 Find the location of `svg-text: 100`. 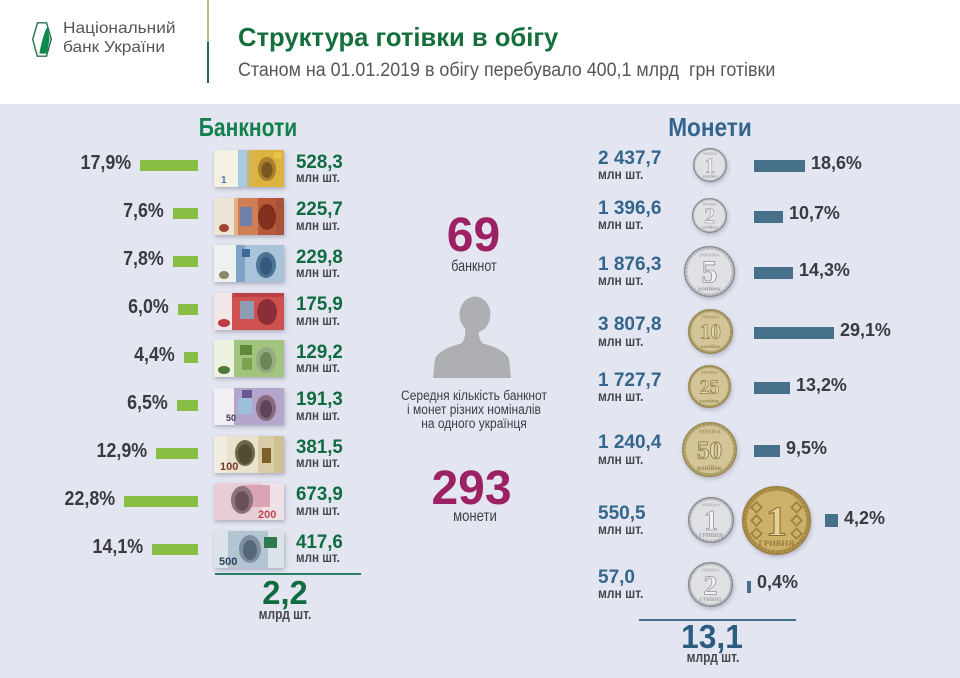

svg-text: 100 is located at coordinates (229, 467).